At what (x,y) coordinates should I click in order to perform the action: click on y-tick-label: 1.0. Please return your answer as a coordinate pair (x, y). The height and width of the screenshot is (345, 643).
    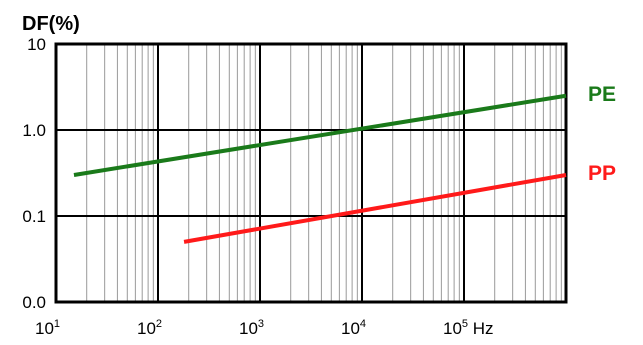
    Looking at the image, I should click on (34, 130).